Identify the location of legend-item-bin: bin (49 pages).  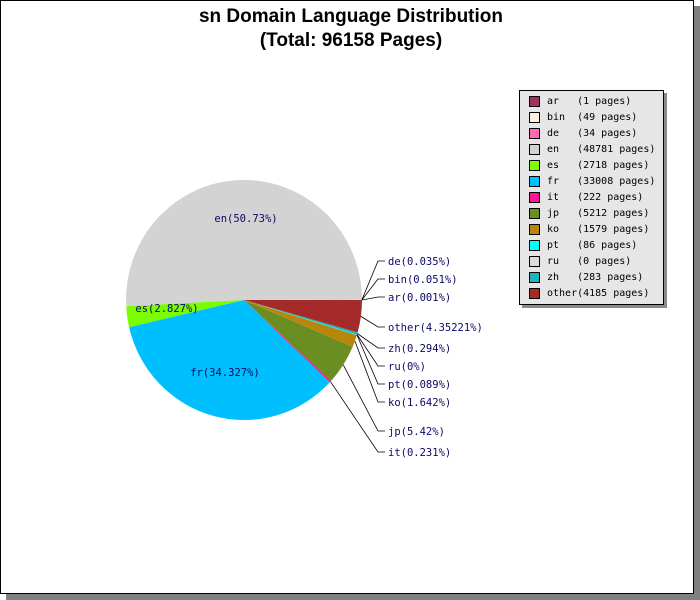
(583, 117).